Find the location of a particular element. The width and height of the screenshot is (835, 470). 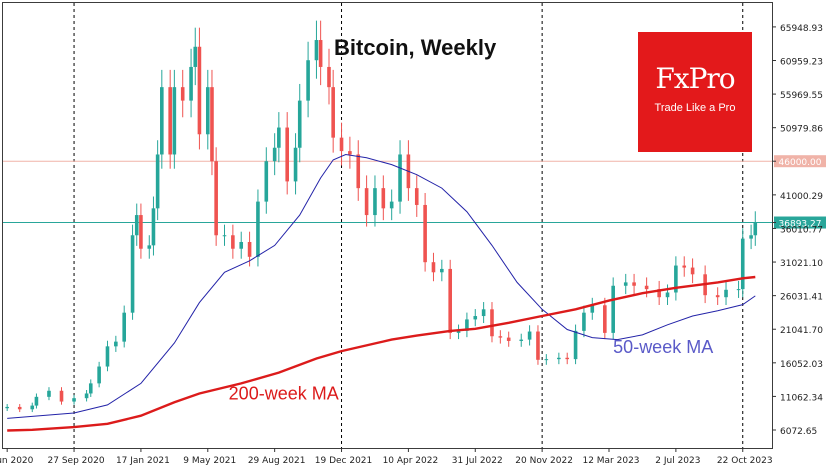

x-tick-label: 20 Nov 2022 is located at coordinates (544, 461).